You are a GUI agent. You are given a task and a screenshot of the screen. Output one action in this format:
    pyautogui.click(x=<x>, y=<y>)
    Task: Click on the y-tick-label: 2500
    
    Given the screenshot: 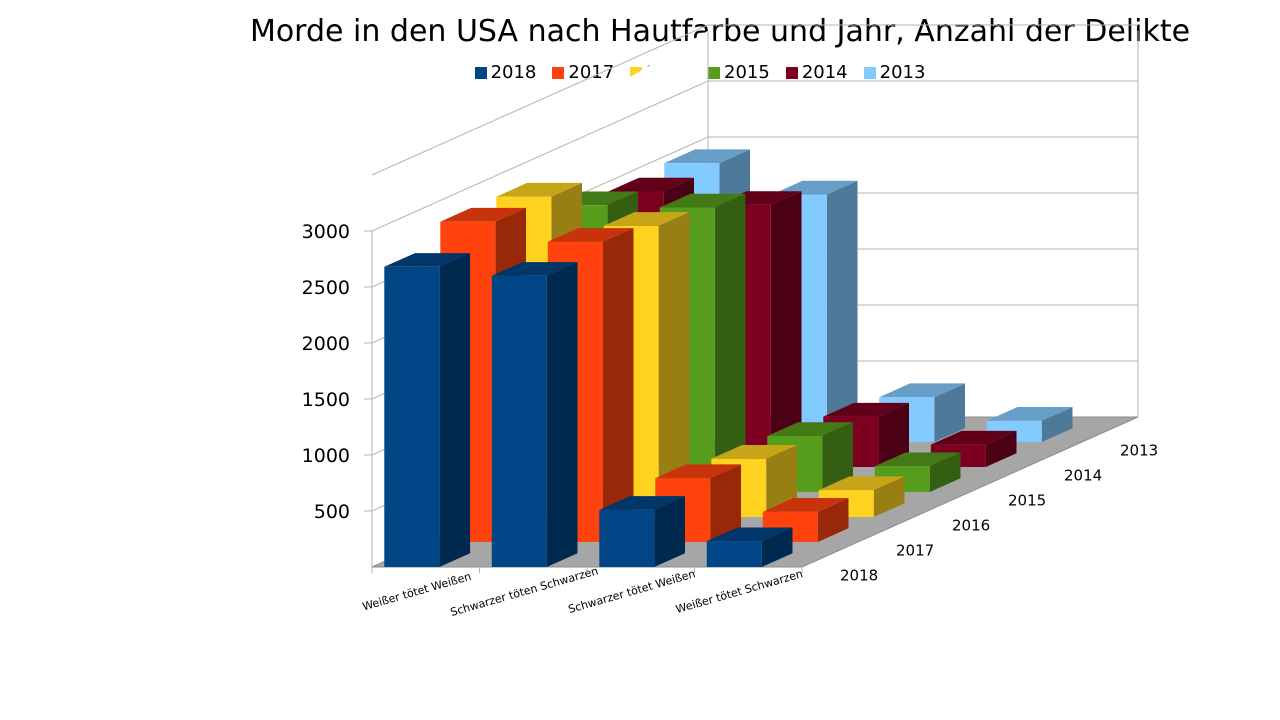 What is the action you would take?
    pyautogui.click(x=326, y=288)
    